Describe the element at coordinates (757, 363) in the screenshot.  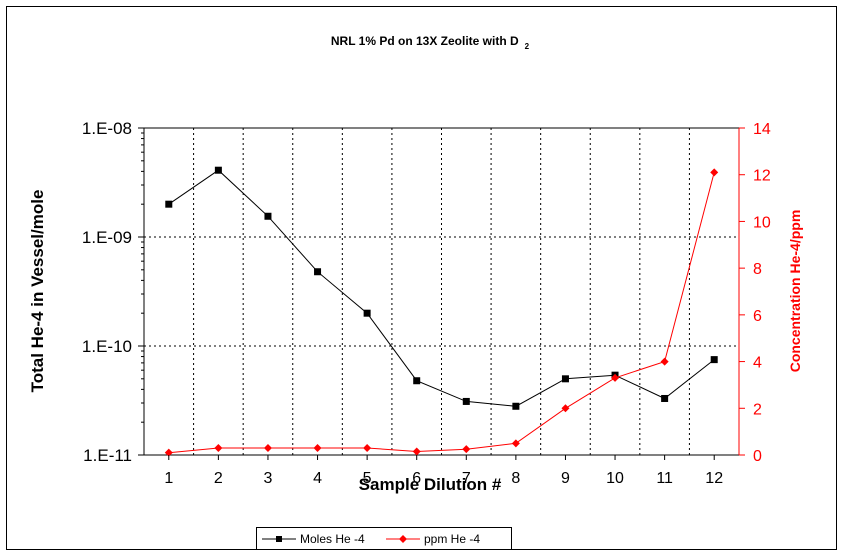
I see `y-right-tick-label: 4` at that location.